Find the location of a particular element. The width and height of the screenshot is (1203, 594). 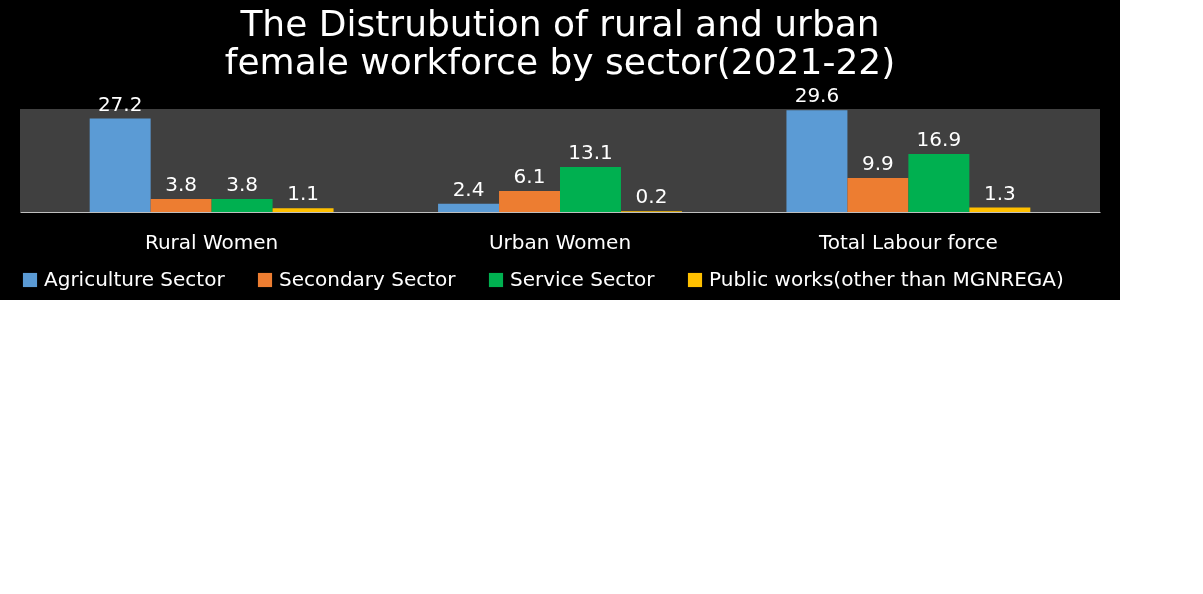

data-label: 9.9 is located at coordinates (878, 163).